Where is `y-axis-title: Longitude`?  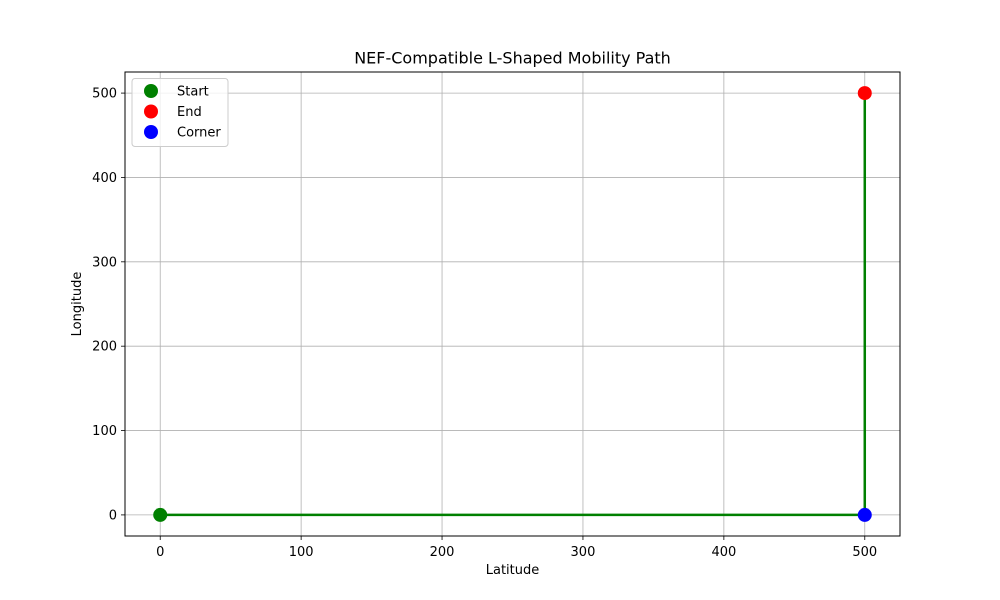
y-axis-title: Longitude is located at coordinates (77, 304).